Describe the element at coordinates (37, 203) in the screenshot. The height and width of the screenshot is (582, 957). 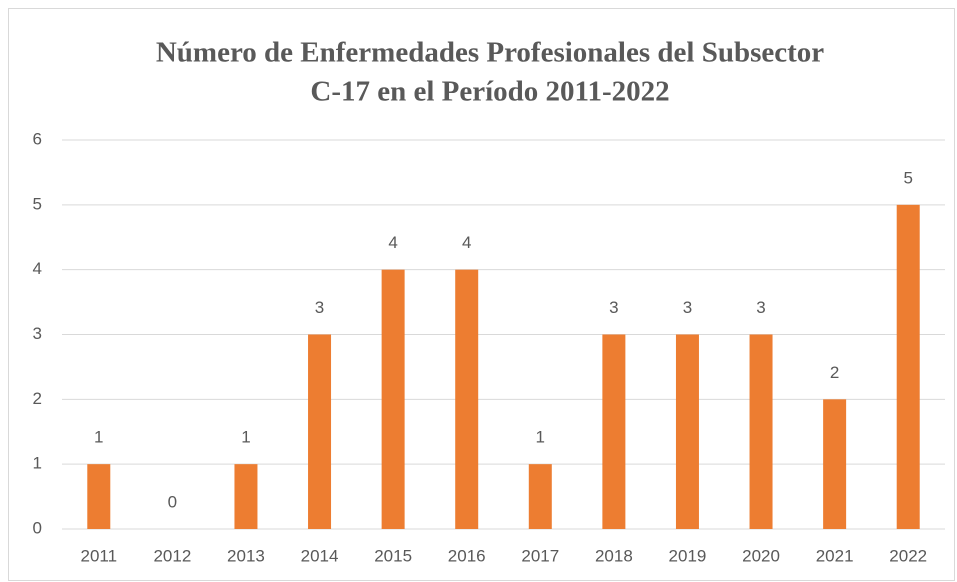
I see `y-tick-label: 5` at that location.